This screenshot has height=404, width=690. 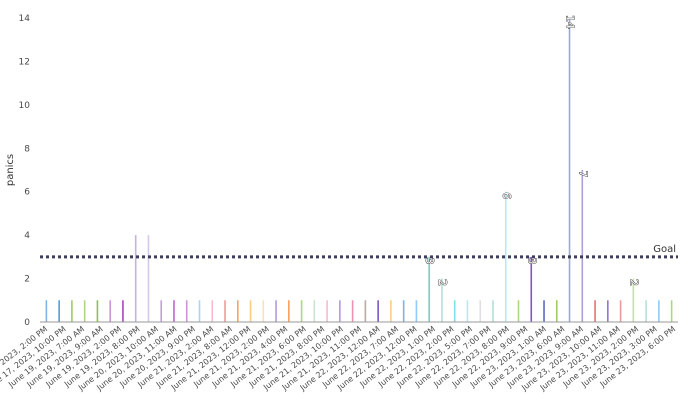 I want to click on y-tick-label: 6, so click(x=27, y=193).